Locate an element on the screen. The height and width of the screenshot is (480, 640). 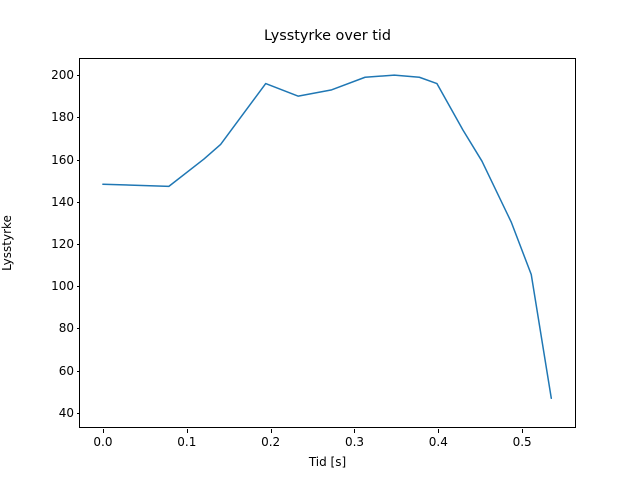
x-tick-label: 0.2 is located at coordinates (271, 442).